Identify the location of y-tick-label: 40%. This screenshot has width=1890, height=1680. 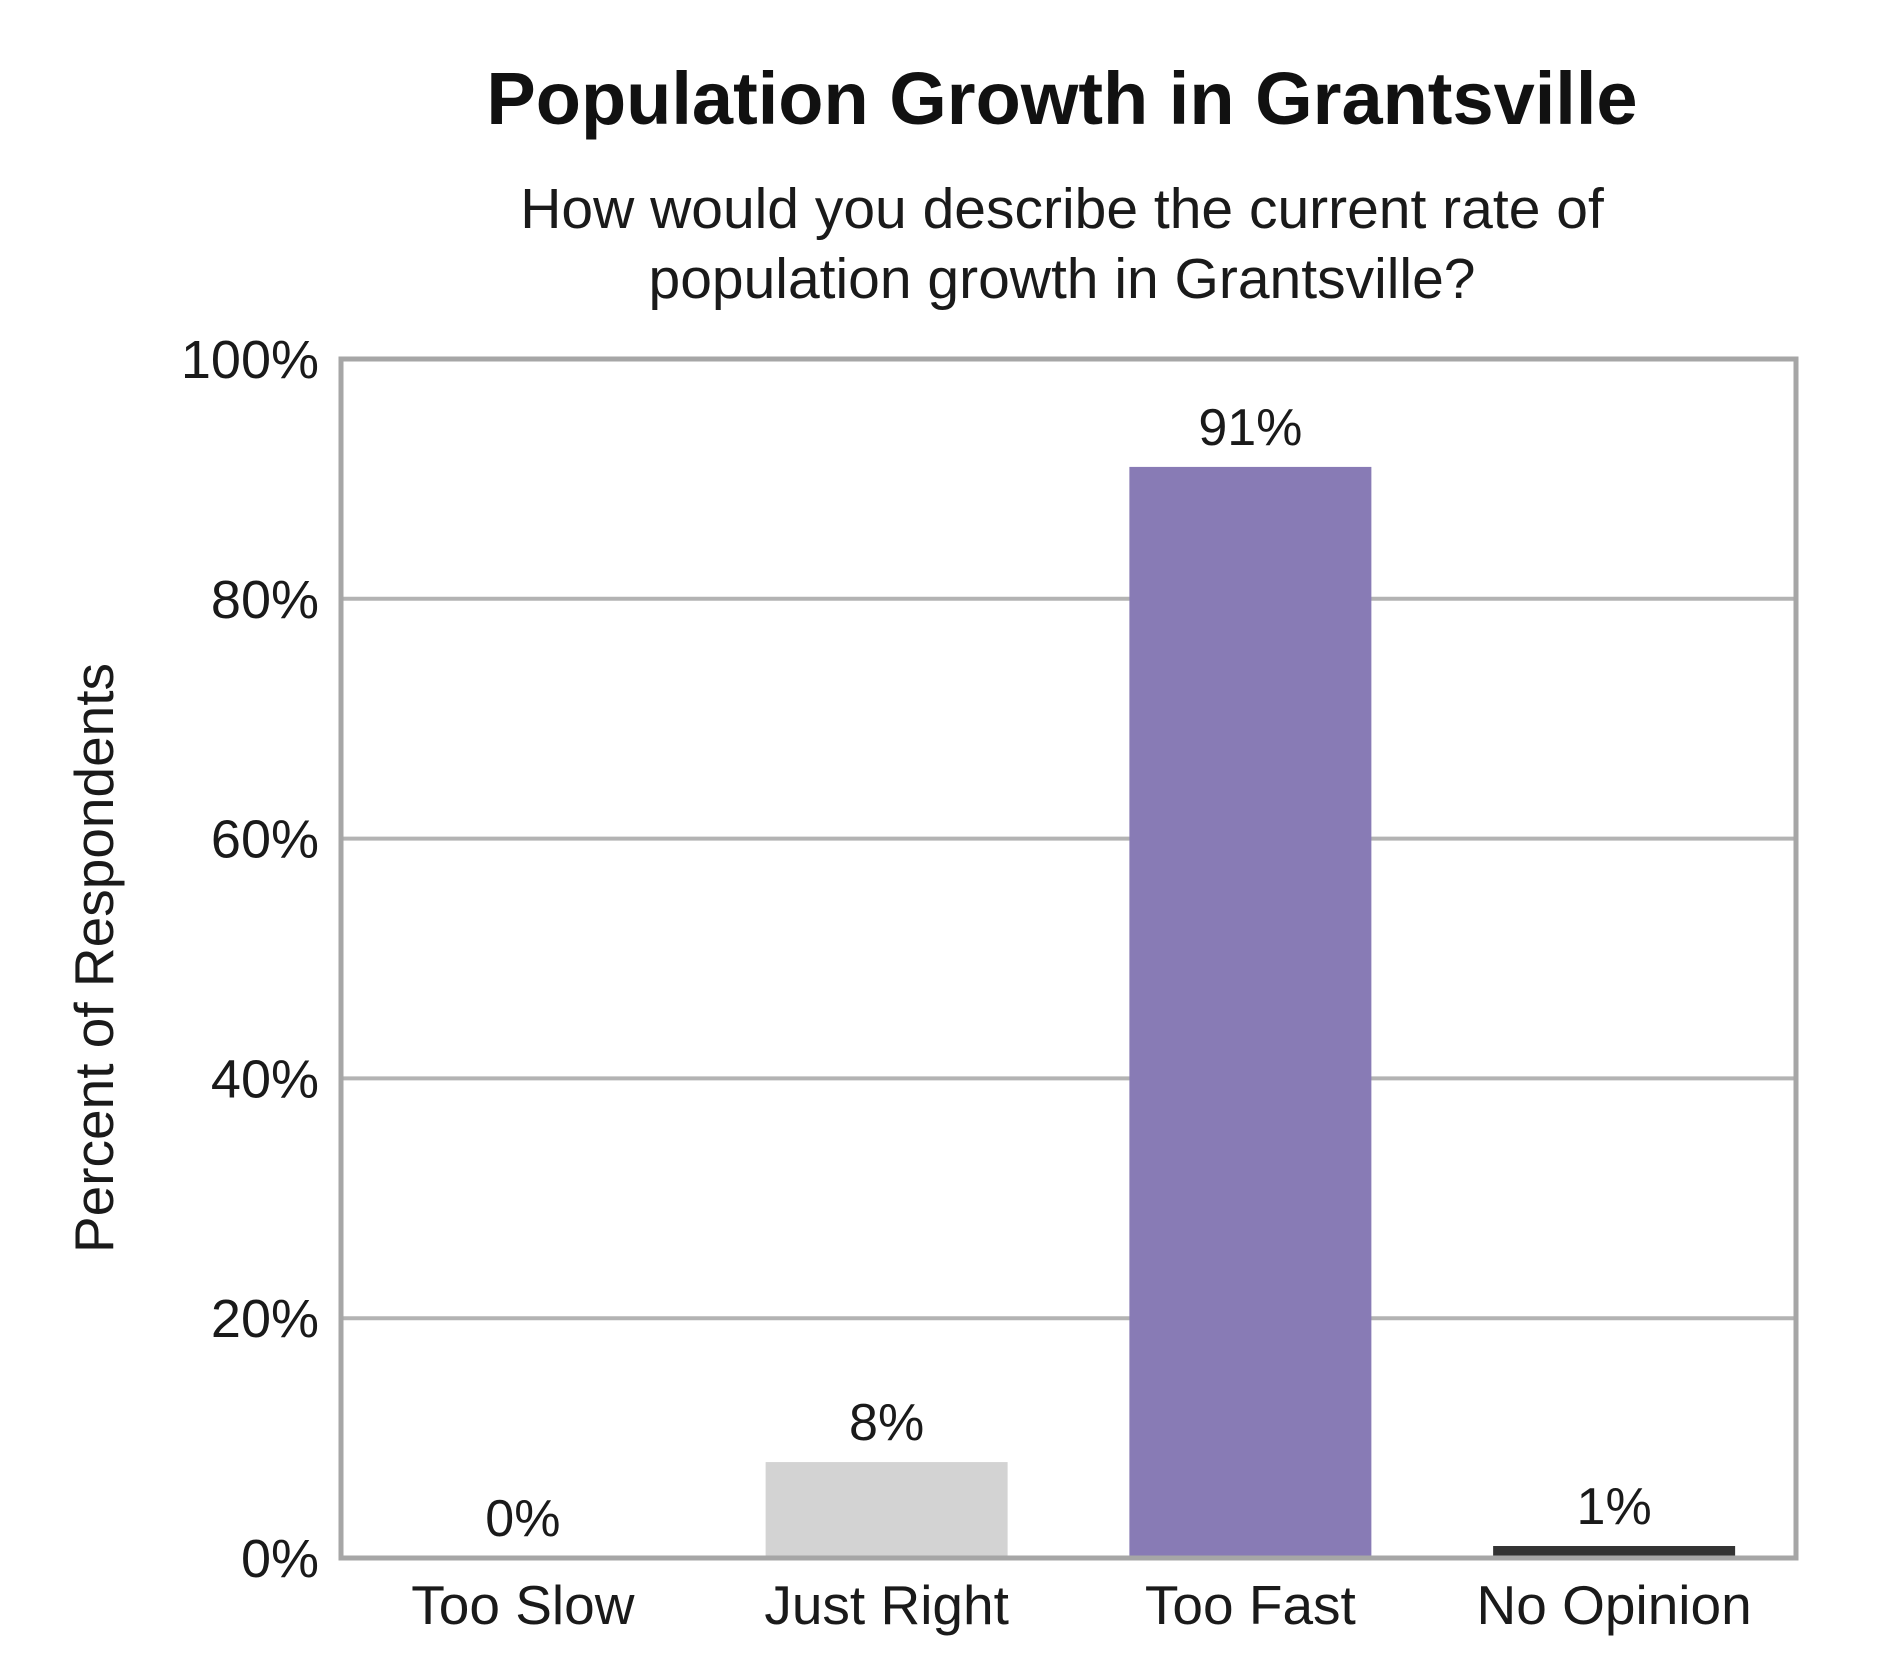
(265, 1079).